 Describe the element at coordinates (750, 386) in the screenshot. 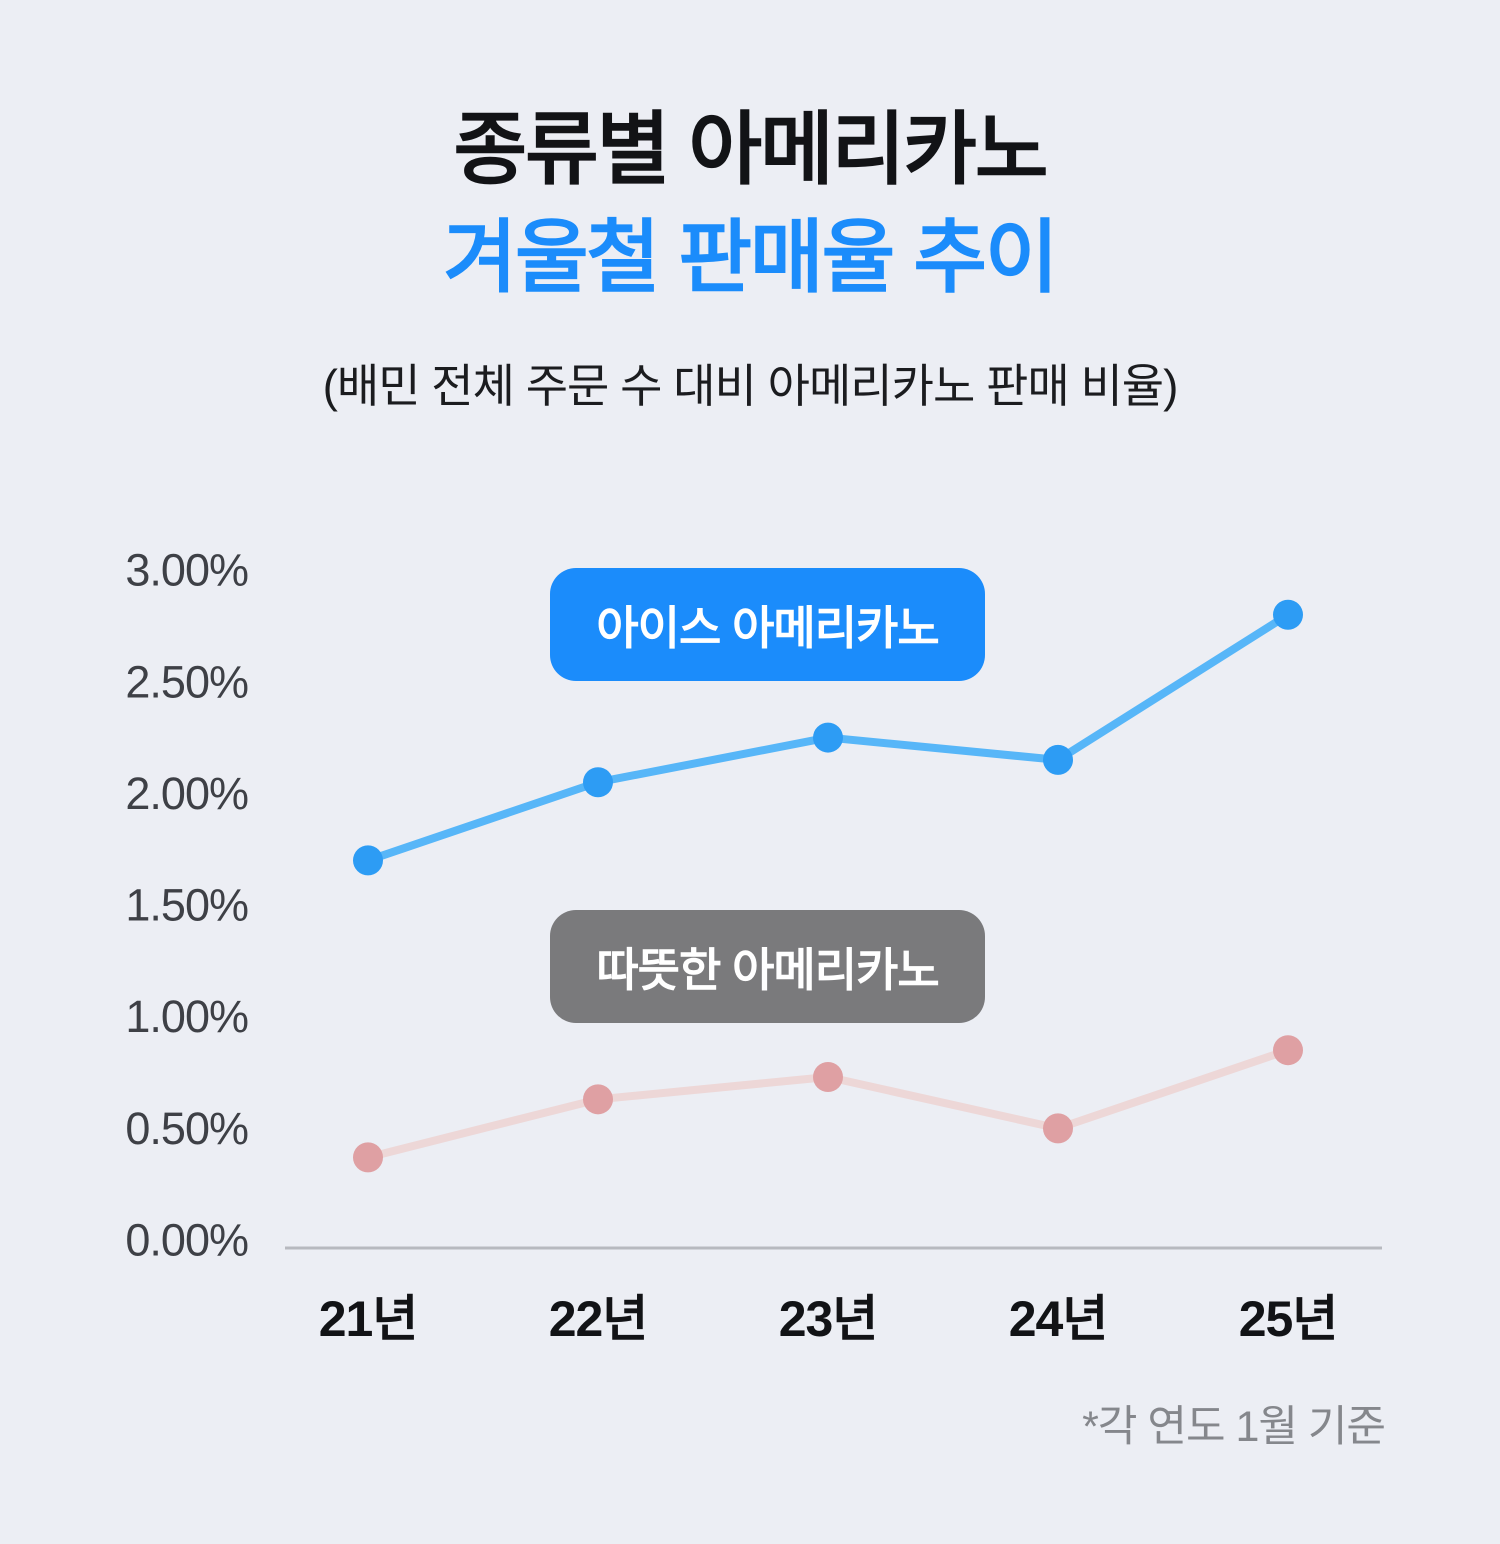

I see `chart-subtitle: (배민 전체 주문 수 대비 아메리카노 판매 비율)` at that location.